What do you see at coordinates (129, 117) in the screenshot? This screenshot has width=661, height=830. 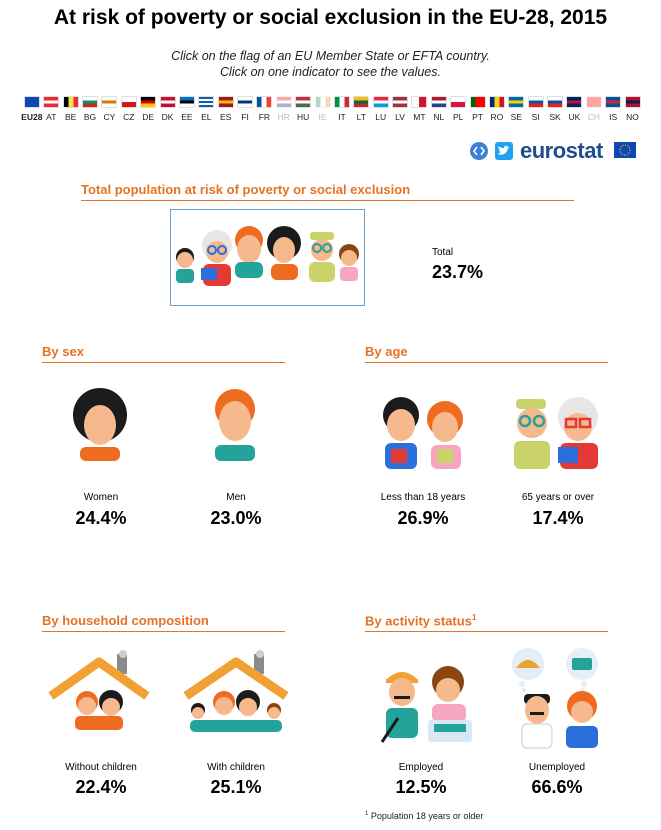 I see `flag-code-label: CZ` at bounding box center [129, 117].